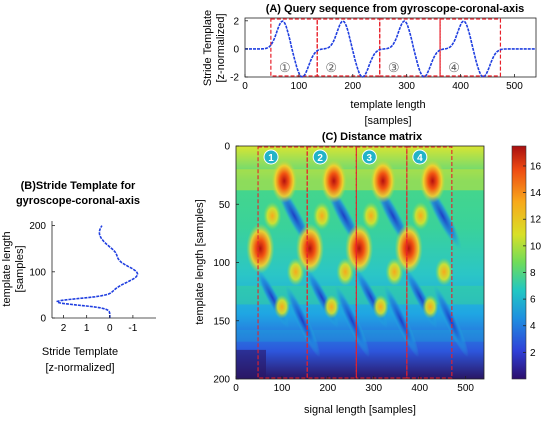  Describe the element at coordinates (87, 328) in the screenshot. I see `panel-b-x-tick-label: 1` at that location.